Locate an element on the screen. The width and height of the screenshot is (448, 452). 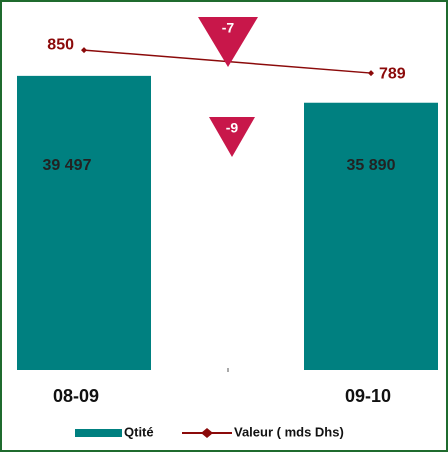
bar-value-label: 35 890 is located at coordinates (371, 165).